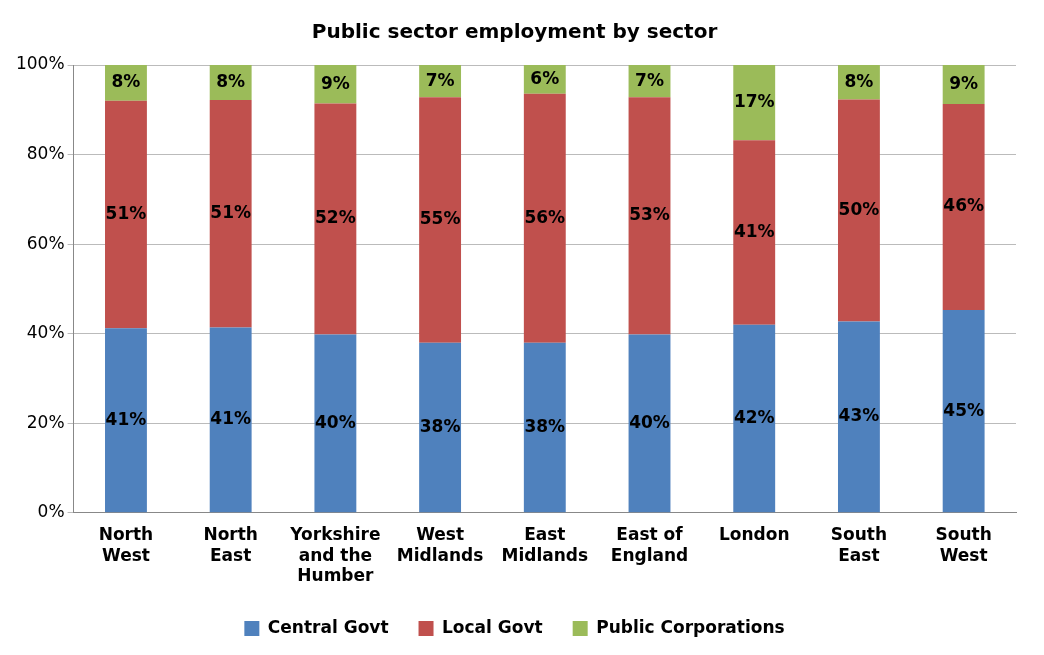 The height and width of the screenshot is (655, 1044). I want to click on data-label: 46%, so click(963, 205).